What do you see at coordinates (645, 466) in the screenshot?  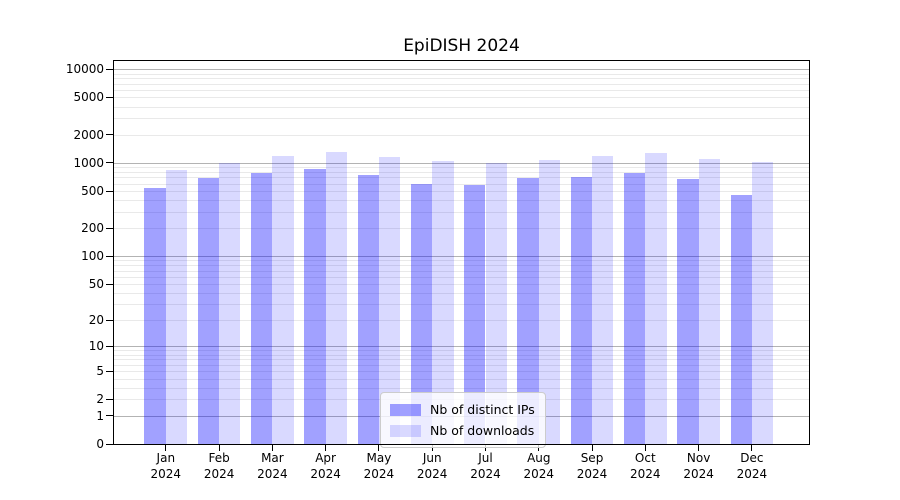 I see `x-tick-label: Oct 2024` at bounding box center [645, 466].